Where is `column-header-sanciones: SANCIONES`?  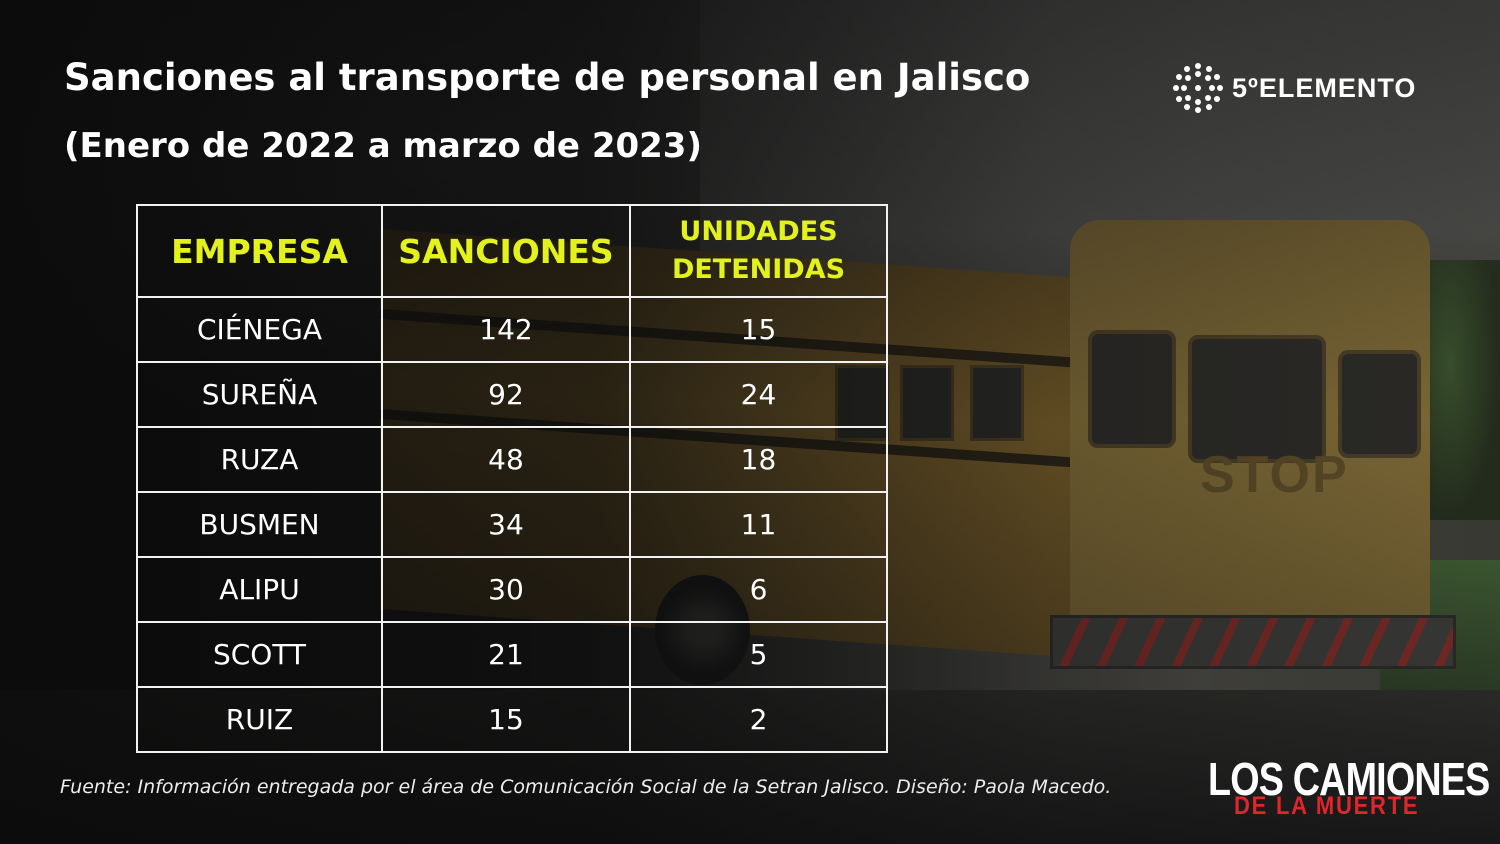
column-header-sanciones: SANCIONES is located at coordinates (506, 251).